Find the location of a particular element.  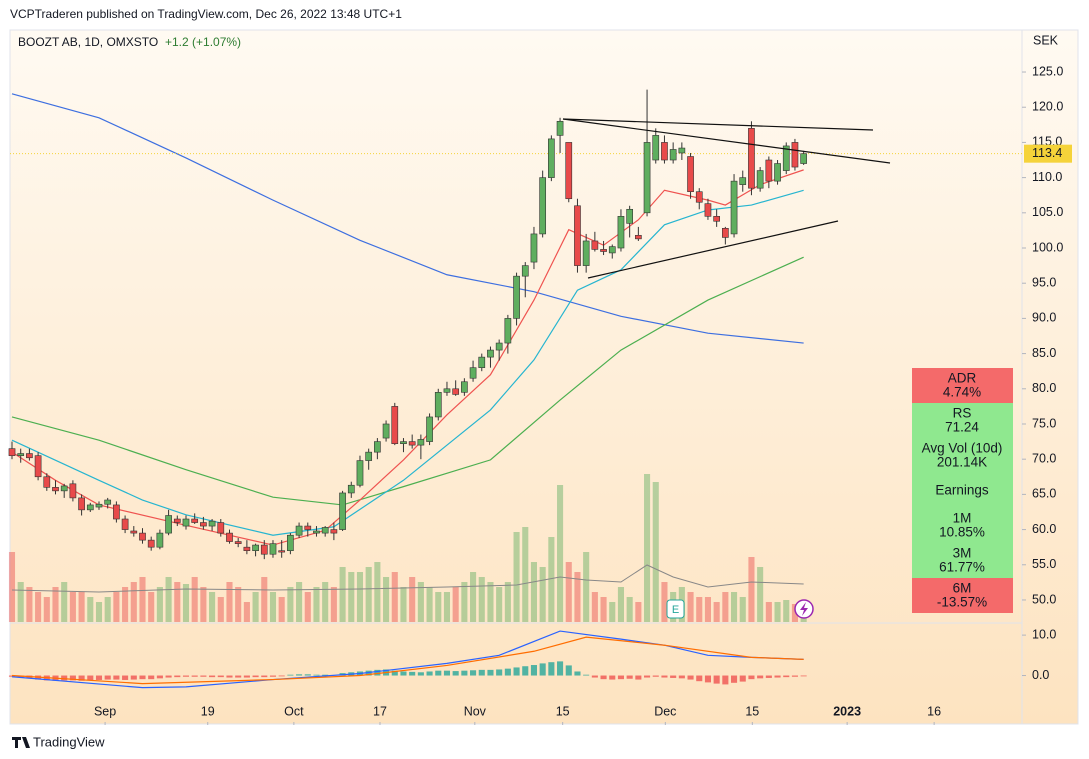

stat-box is located at coordinates (962, 455).